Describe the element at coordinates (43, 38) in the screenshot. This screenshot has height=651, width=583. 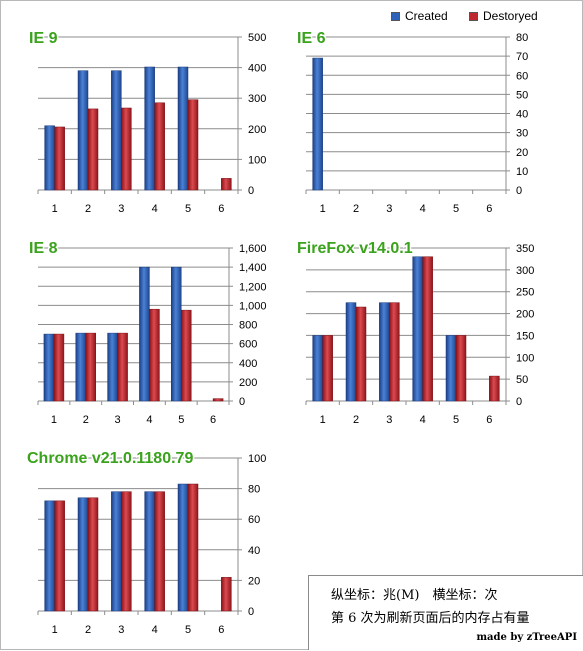
I see `chart-title: IE 9` at that location.